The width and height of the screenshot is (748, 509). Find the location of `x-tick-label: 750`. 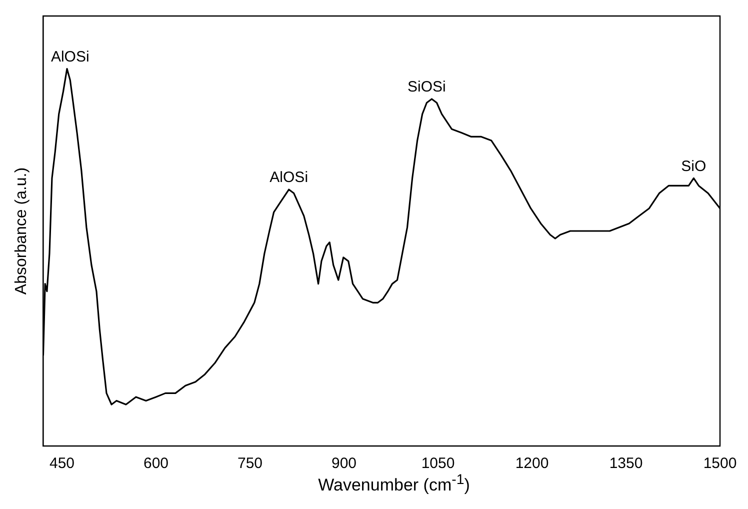

x-tick-label: 750 is located at coordinates (250, 463).